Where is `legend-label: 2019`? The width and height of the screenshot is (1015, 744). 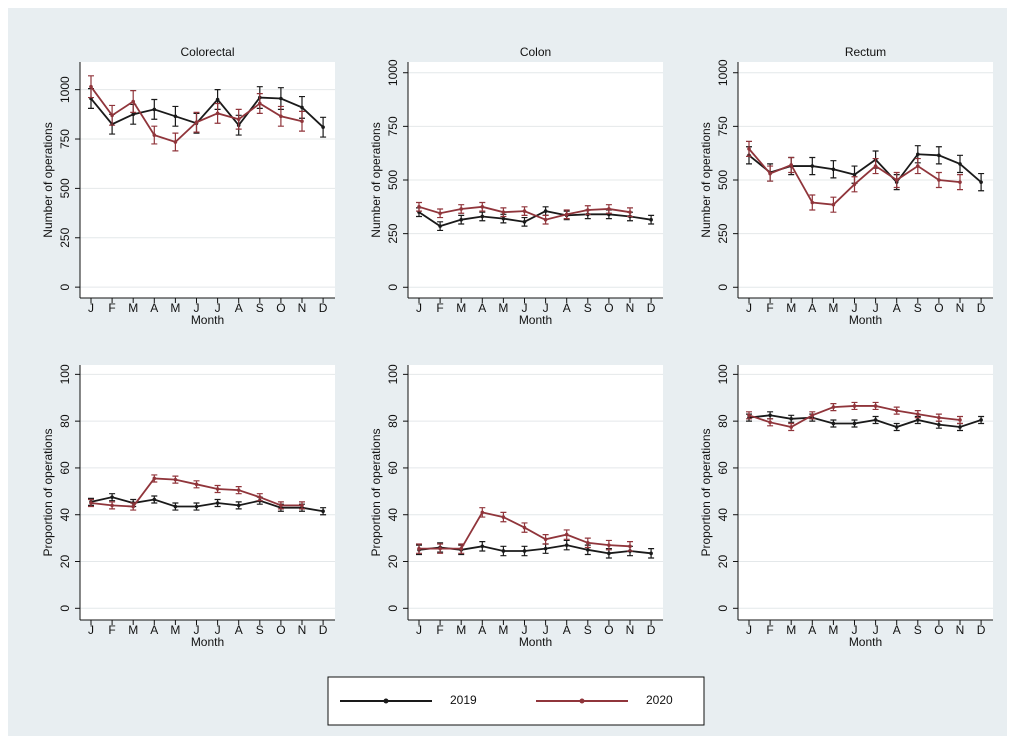 legend-label: 2019 is located at coordinates (463, 700).